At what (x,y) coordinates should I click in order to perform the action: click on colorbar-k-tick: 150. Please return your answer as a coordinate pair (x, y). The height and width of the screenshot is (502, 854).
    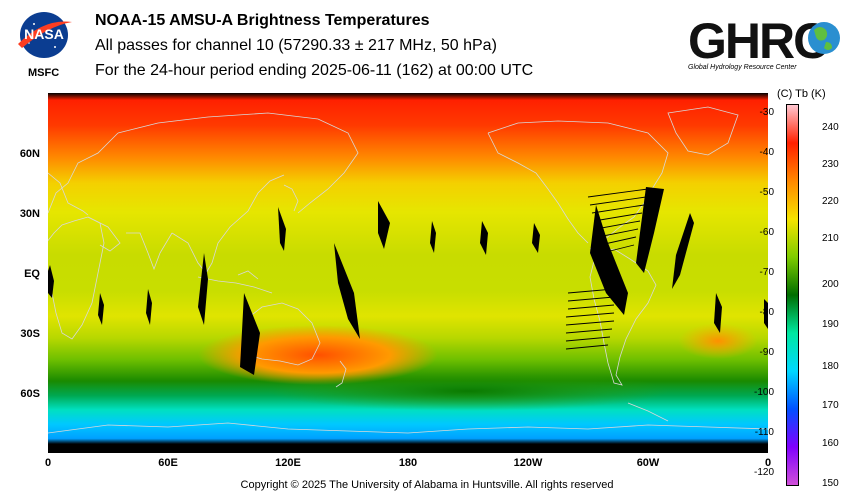
    Looking at the image, I should click on (830, 483).